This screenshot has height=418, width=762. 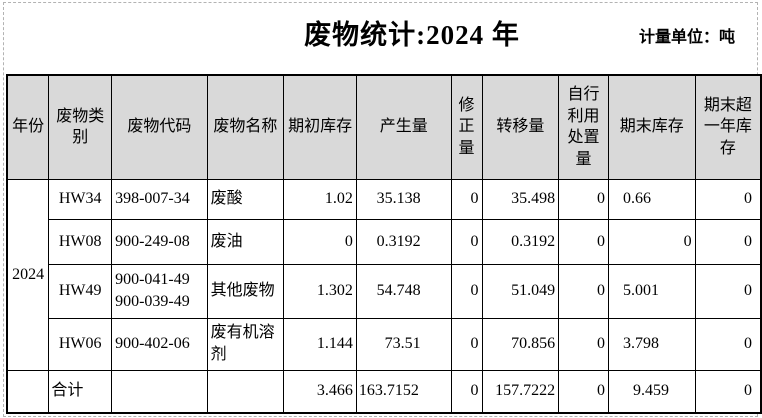 I want to click on header-cell-name: 废物名称, so click(x=245, y=127).